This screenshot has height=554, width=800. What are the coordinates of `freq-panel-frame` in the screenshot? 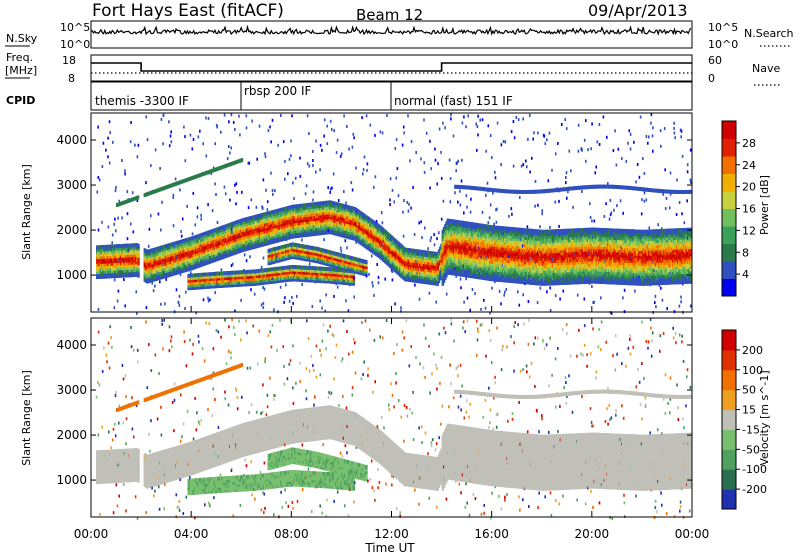 It's located at (391, 68).